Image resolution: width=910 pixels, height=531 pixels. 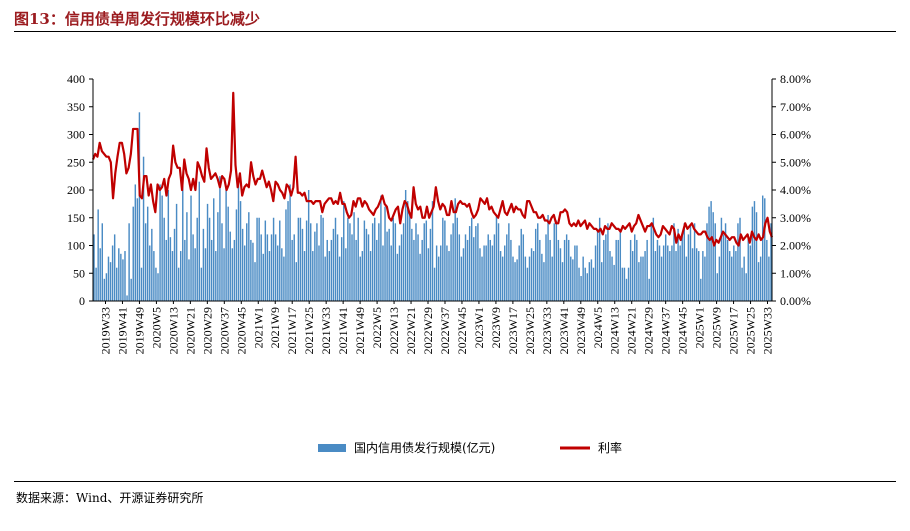 What do you see at coordinates (411, 330) in the screenshot?
I see `x-tick-label: 2022W21` at bounding box center [411, 330].